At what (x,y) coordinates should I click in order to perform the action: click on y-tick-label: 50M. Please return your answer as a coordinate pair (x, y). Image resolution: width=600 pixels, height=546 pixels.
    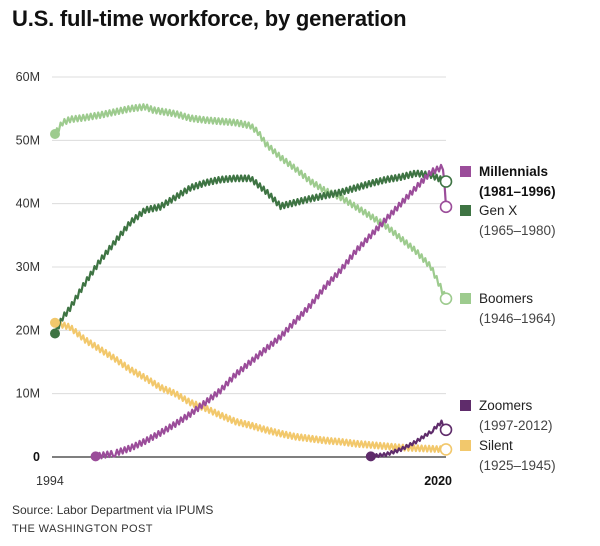
    Looking at the image, I should click on (28, 140).